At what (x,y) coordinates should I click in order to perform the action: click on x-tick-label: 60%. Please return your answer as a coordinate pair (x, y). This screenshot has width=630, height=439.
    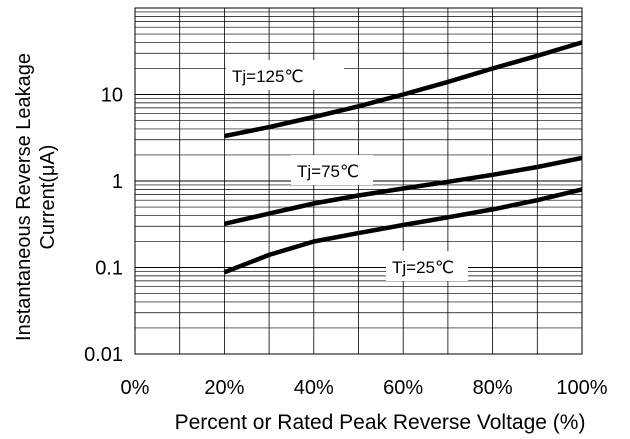
    Looking at the image, I should click on (403, 388).